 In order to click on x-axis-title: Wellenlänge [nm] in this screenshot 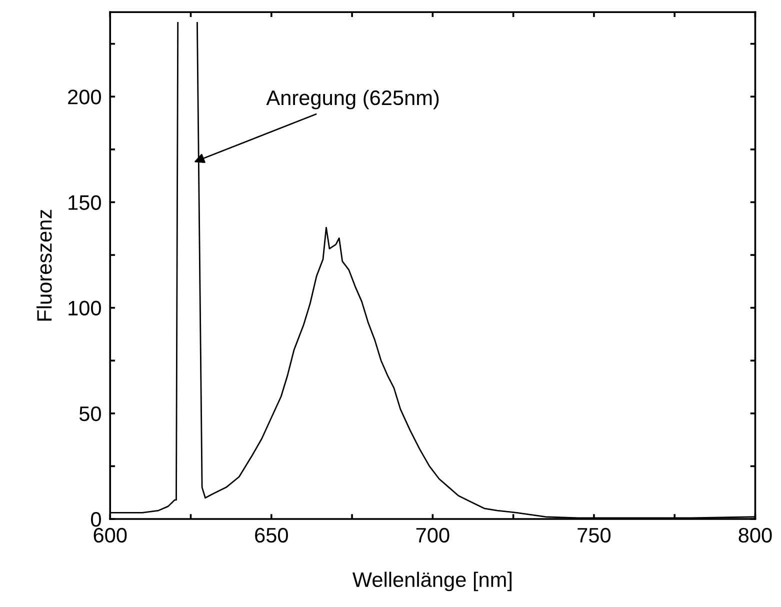, I will do `click(432, 582)`.